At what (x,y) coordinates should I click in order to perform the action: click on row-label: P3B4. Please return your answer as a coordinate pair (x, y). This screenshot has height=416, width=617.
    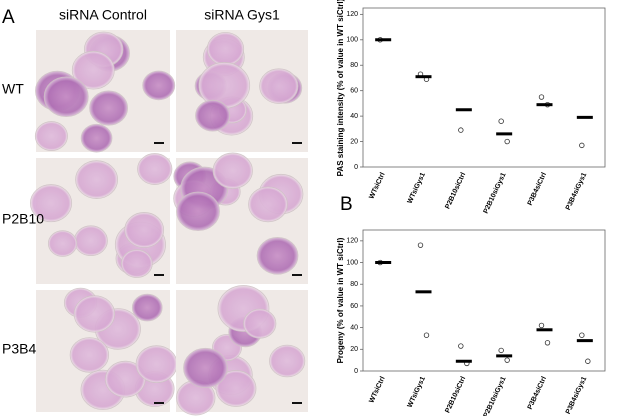
    Looking at the image, I should click on (19, 349).